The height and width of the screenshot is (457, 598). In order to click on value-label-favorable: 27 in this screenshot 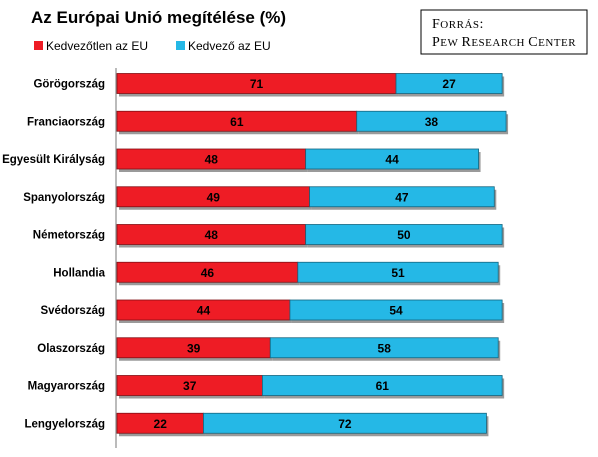, I will do `click(449, 84)`.